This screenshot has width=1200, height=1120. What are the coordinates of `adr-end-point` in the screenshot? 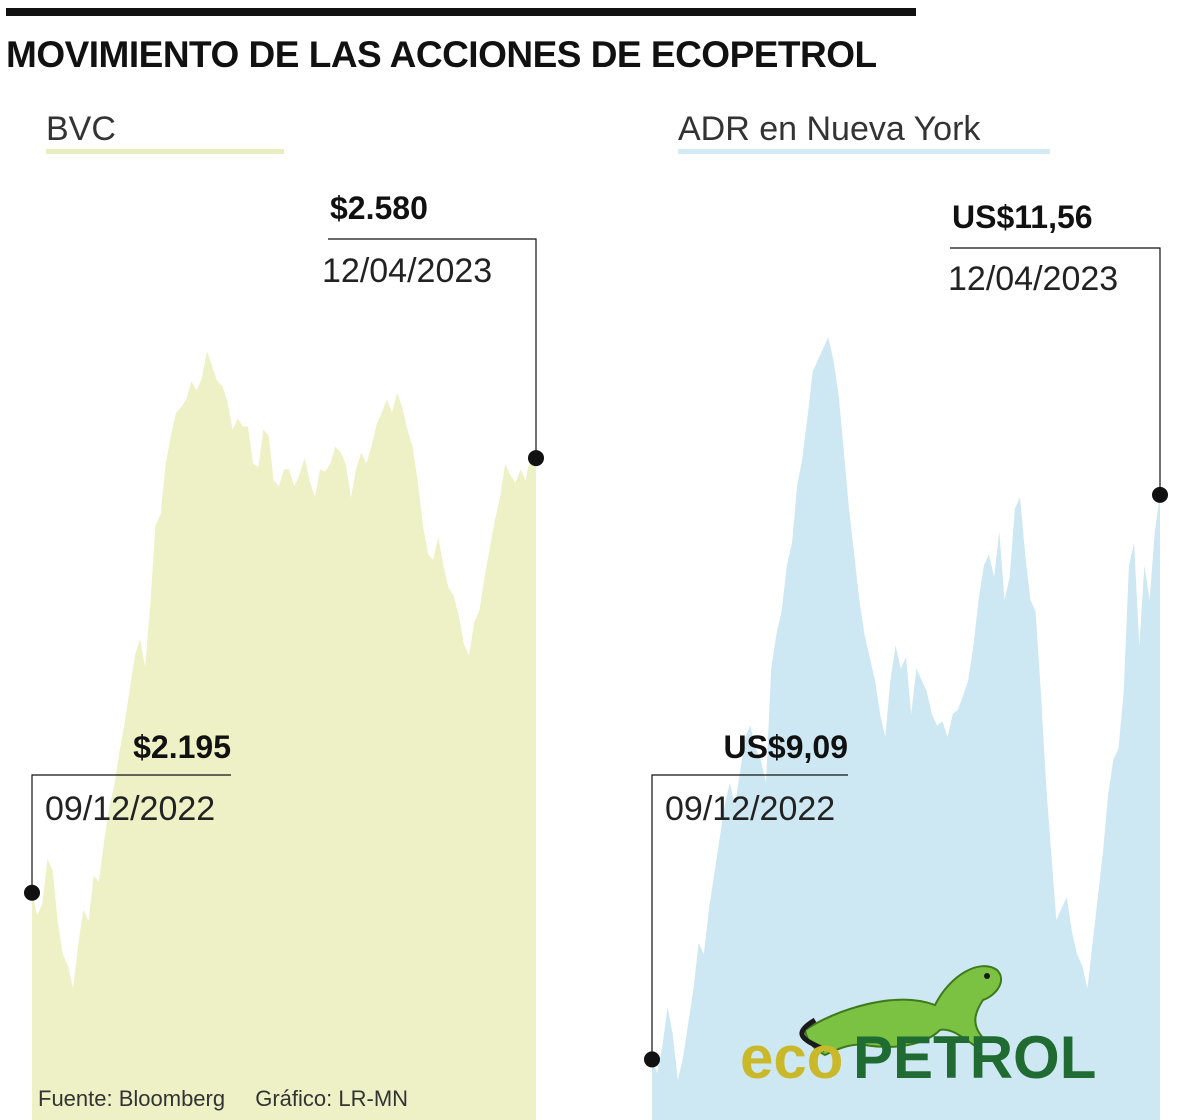 It's located at (1160, 494).